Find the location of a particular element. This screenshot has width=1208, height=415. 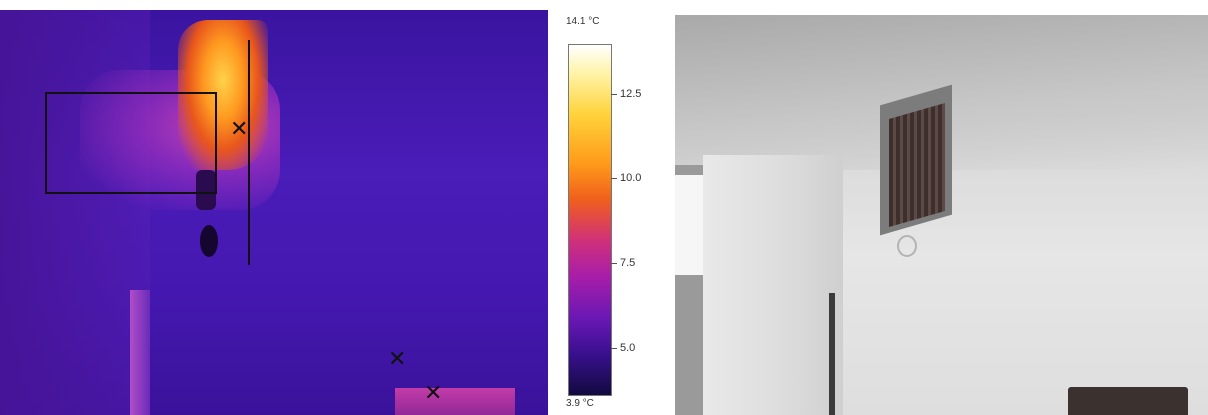

thermal-cold-strip is located at coordinates (206, 190).